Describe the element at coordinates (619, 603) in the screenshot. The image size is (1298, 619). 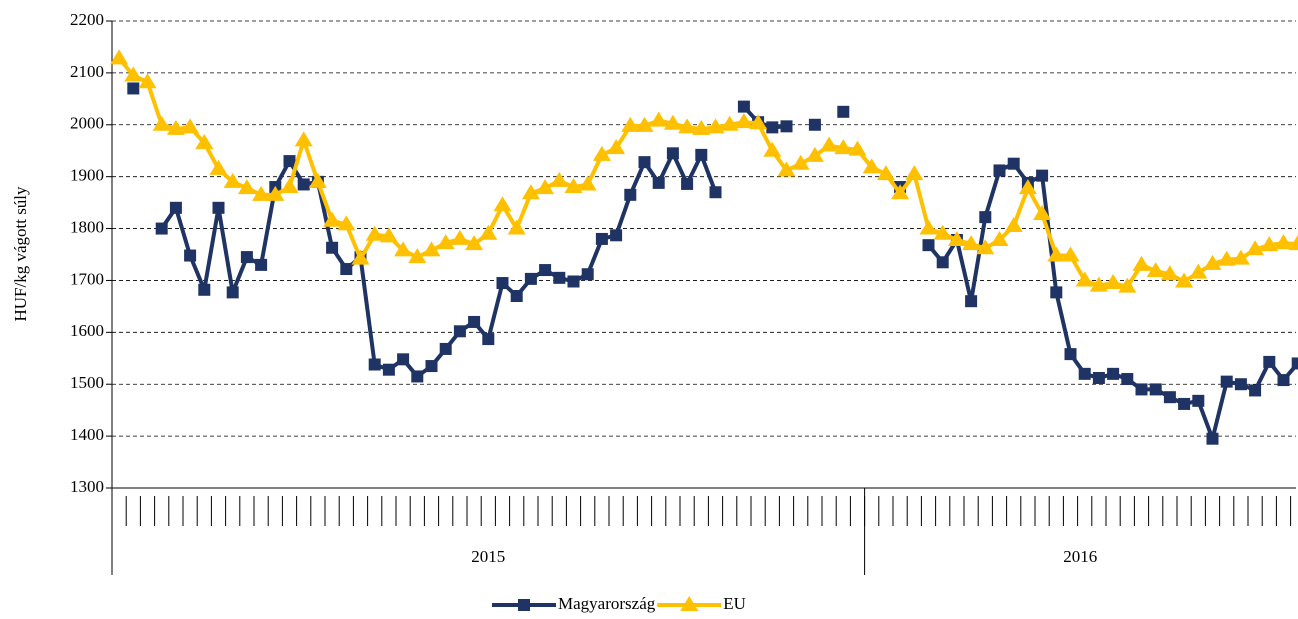
I see `legend: Magyarország EU` at that location.